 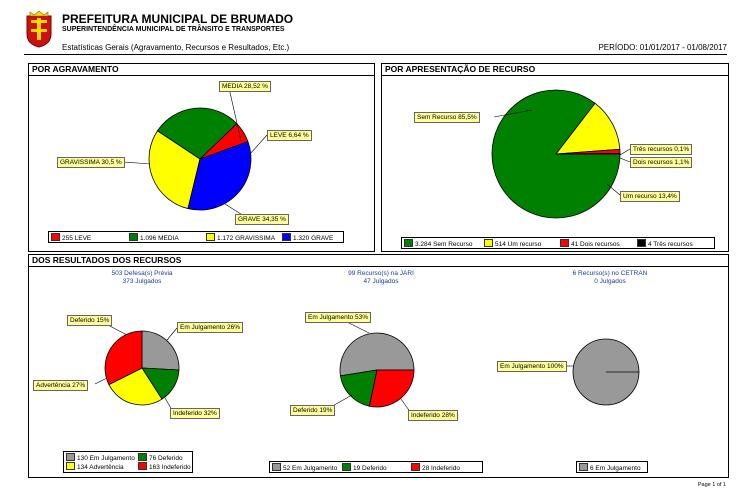 I want to click on summary-cetran-julgados: 0 Julgados, so click(x=610, y=281).